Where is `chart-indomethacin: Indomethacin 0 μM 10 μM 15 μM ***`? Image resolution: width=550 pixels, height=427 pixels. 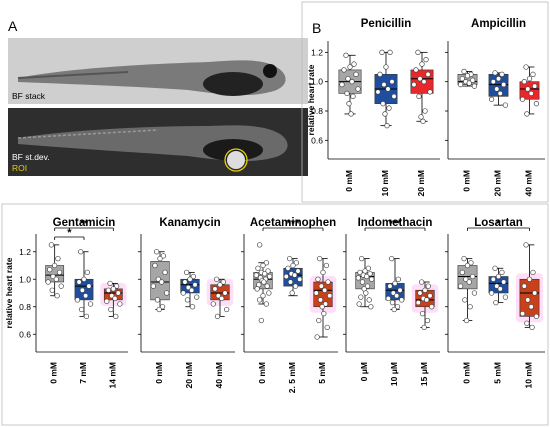
chart-indomethacin: Indomethacin 0 μM 10 μM 15 μM *** is located at coordinates (391, 301).